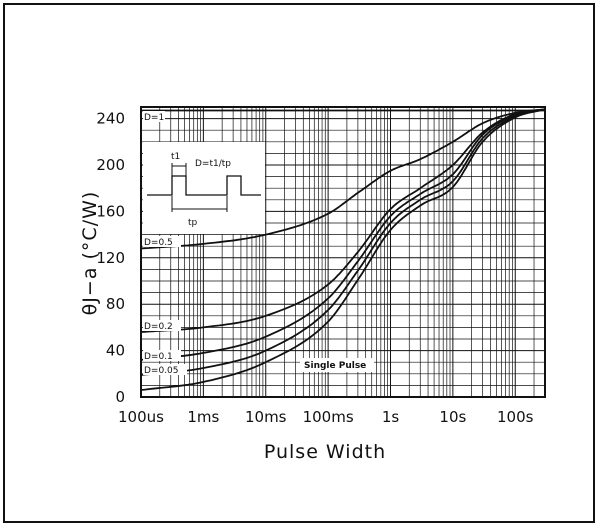  I want to click on y-axis-title: θJ−a (°C/W), so click(90, 253).